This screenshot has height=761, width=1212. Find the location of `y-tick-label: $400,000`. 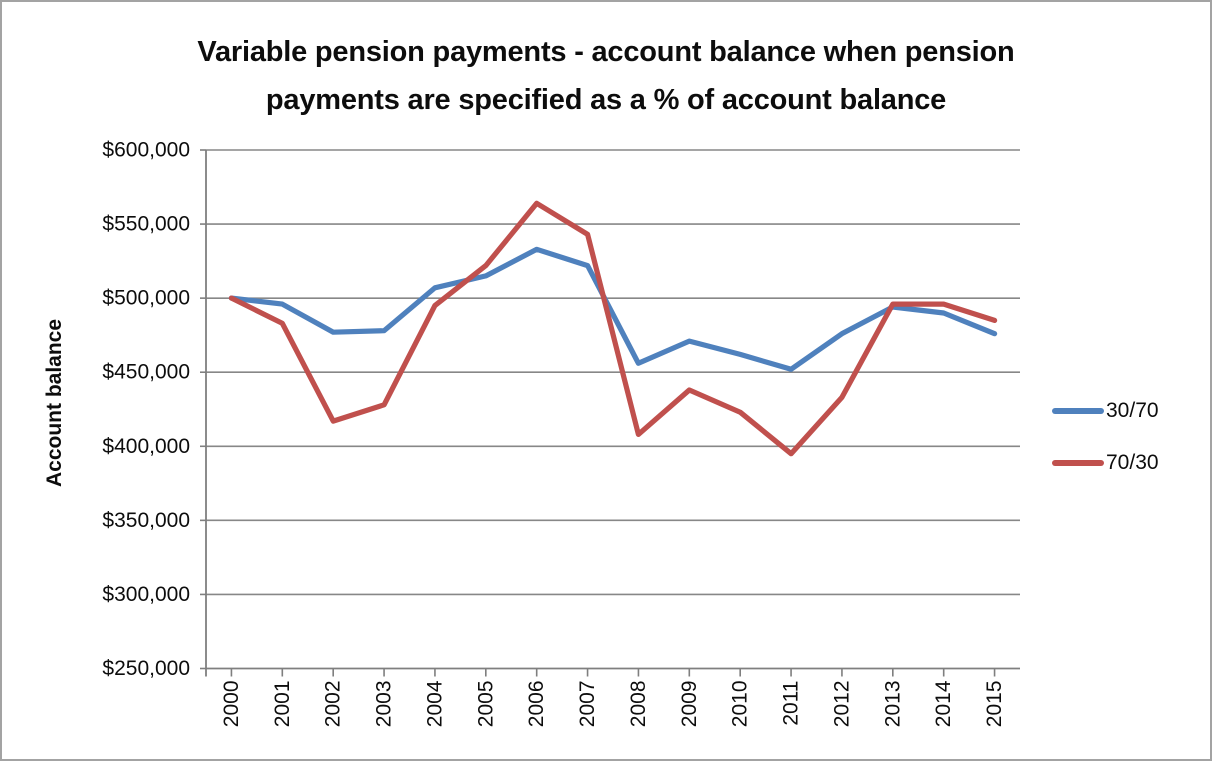

y-tick-label: $400,000 is located at coordinates (146, 446).